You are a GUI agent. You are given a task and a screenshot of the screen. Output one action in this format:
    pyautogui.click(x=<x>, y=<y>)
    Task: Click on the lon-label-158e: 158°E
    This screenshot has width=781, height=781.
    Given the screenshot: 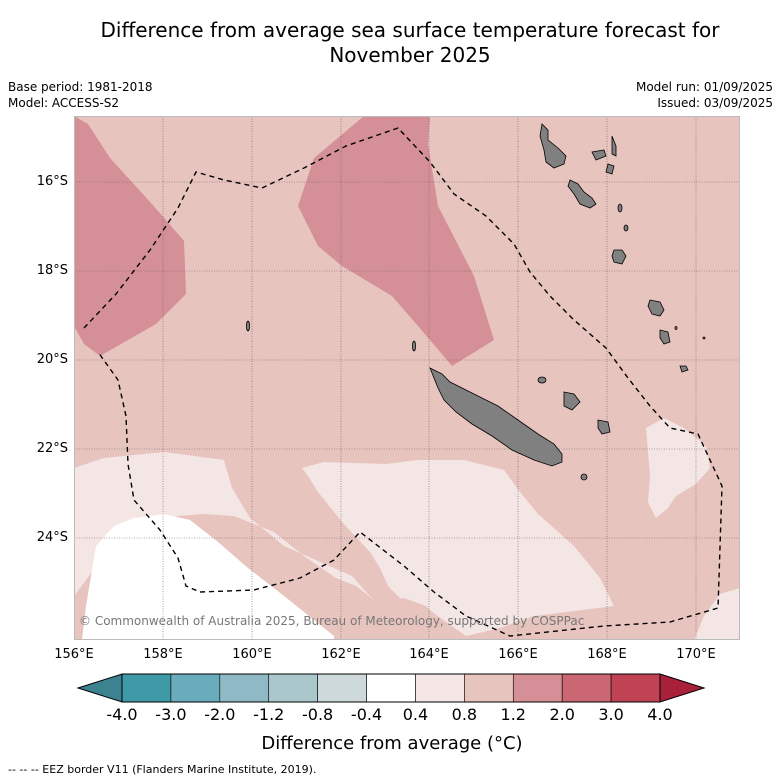 What is the action you would take?
    pyautogui.click(x=163, y=654)
    